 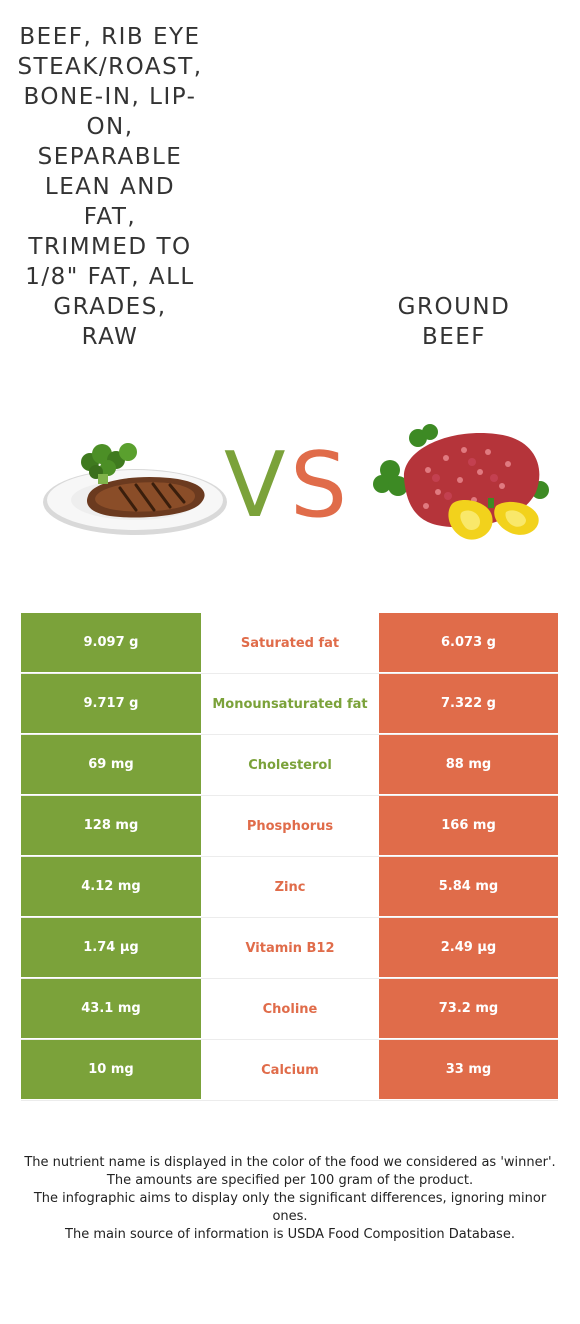 I want to click on nutrient-name: Monounsaturated fat, so click(x=290, y=704).